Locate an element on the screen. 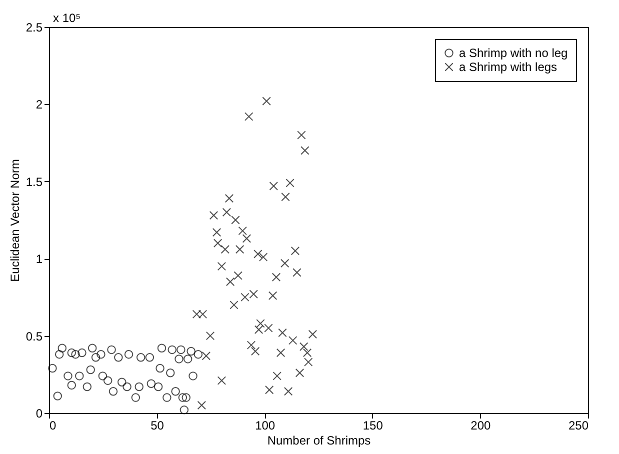 The height and width of the screenshot is (454, 619). x-tick-label: 100 is located at coordinates (265, 425).